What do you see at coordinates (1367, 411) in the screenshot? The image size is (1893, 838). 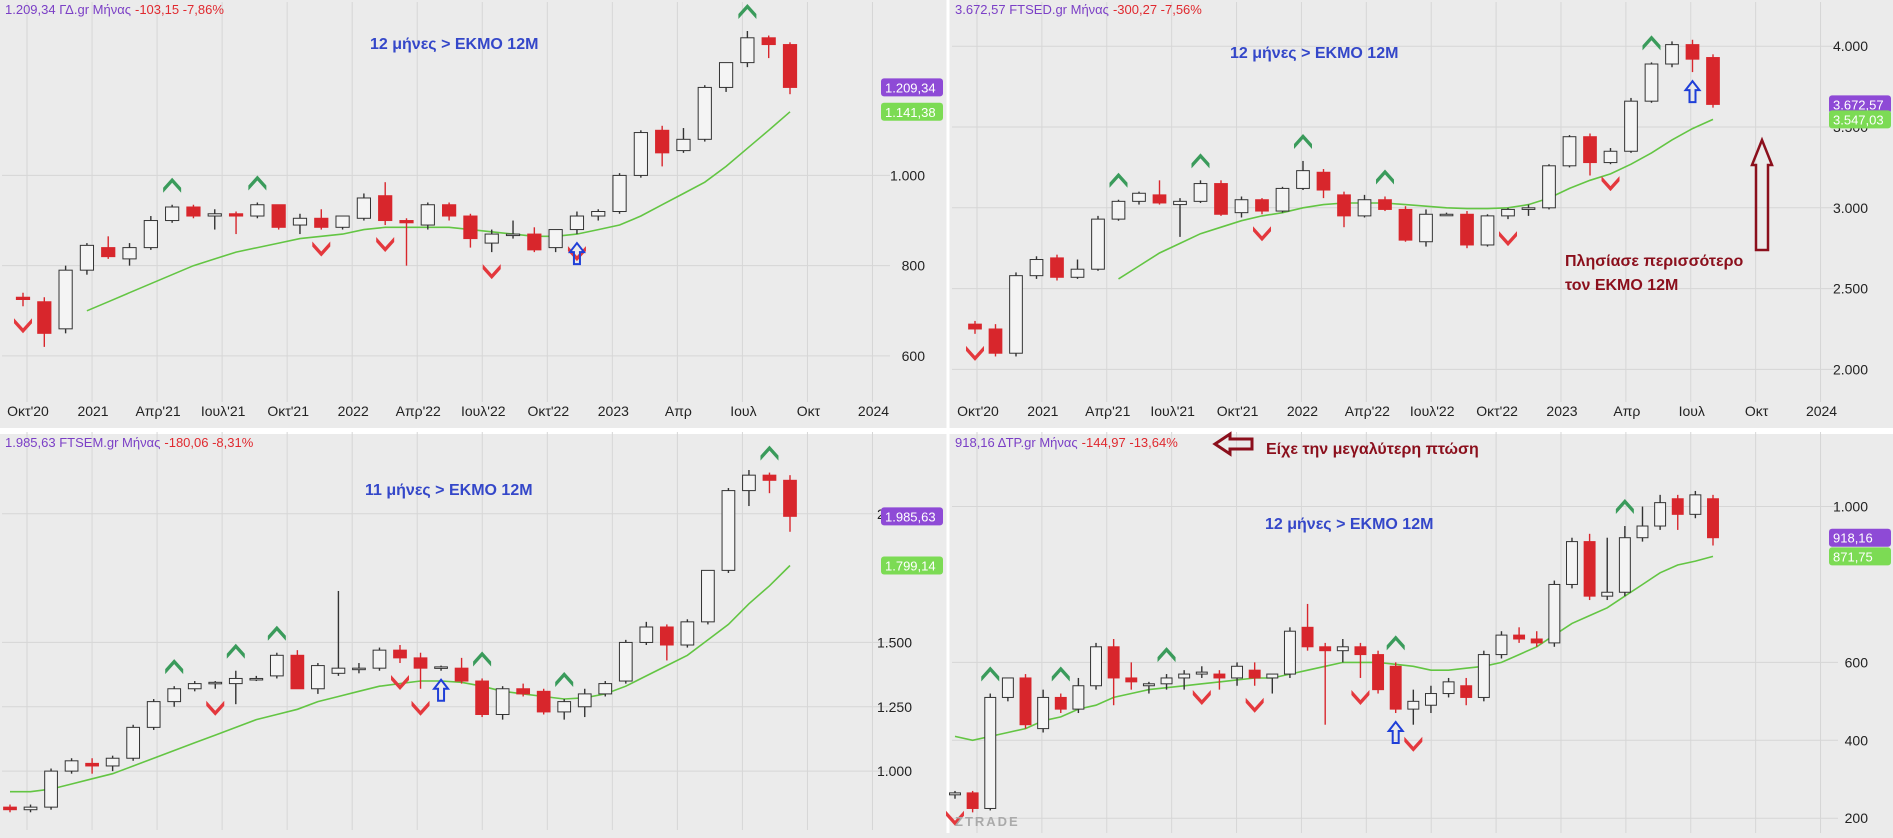 I see `x-tick-label: Απρ'22` at bounding box center [1367, 411].